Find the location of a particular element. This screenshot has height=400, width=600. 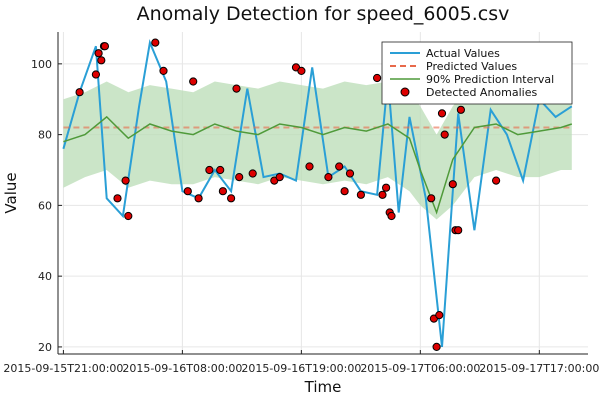

legend-label: Actual Values is located at coordinates (463, 53).